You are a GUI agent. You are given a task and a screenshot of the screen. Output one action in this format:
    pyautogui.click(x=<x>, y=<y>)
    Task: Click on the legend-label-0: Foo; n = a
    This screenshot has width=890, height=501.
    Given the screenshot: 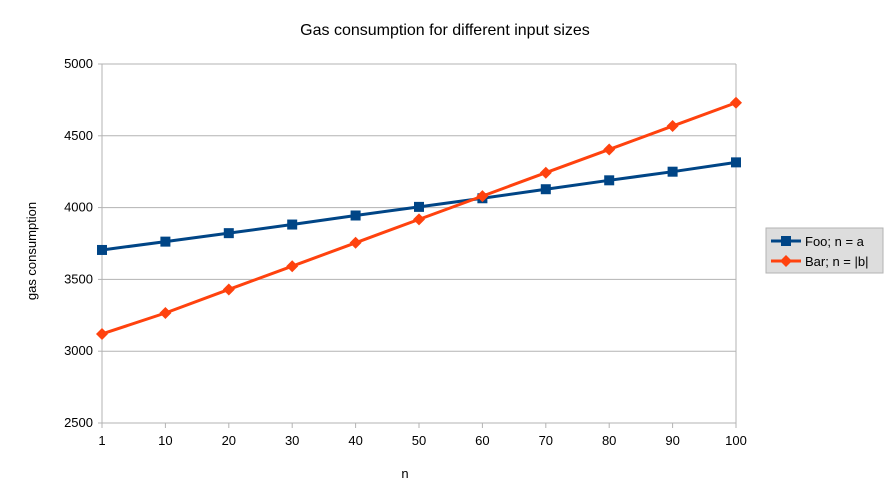 What is the action you would take?
    pyautogui.click(x=835, y=241)
    